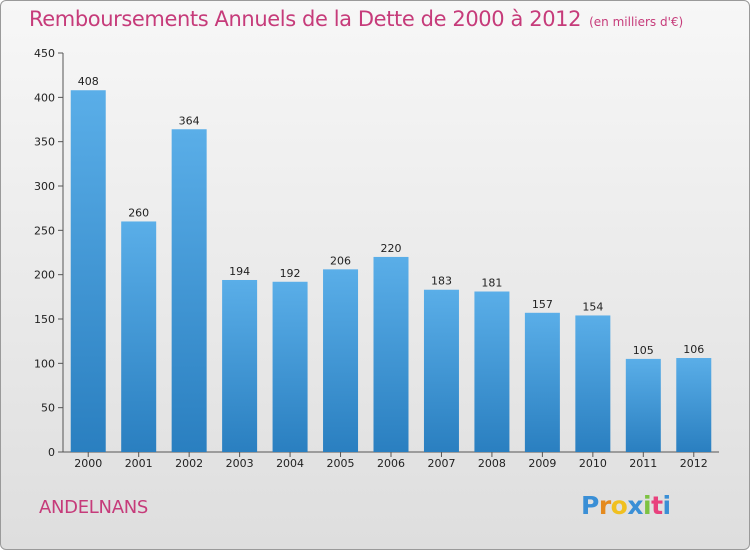 The height and width of the screenshot is (550, 750). What do you see at coordinates (51, 452) in the screenshot?
I see `y-tick-label: 0` at bounding box center [51, 452].